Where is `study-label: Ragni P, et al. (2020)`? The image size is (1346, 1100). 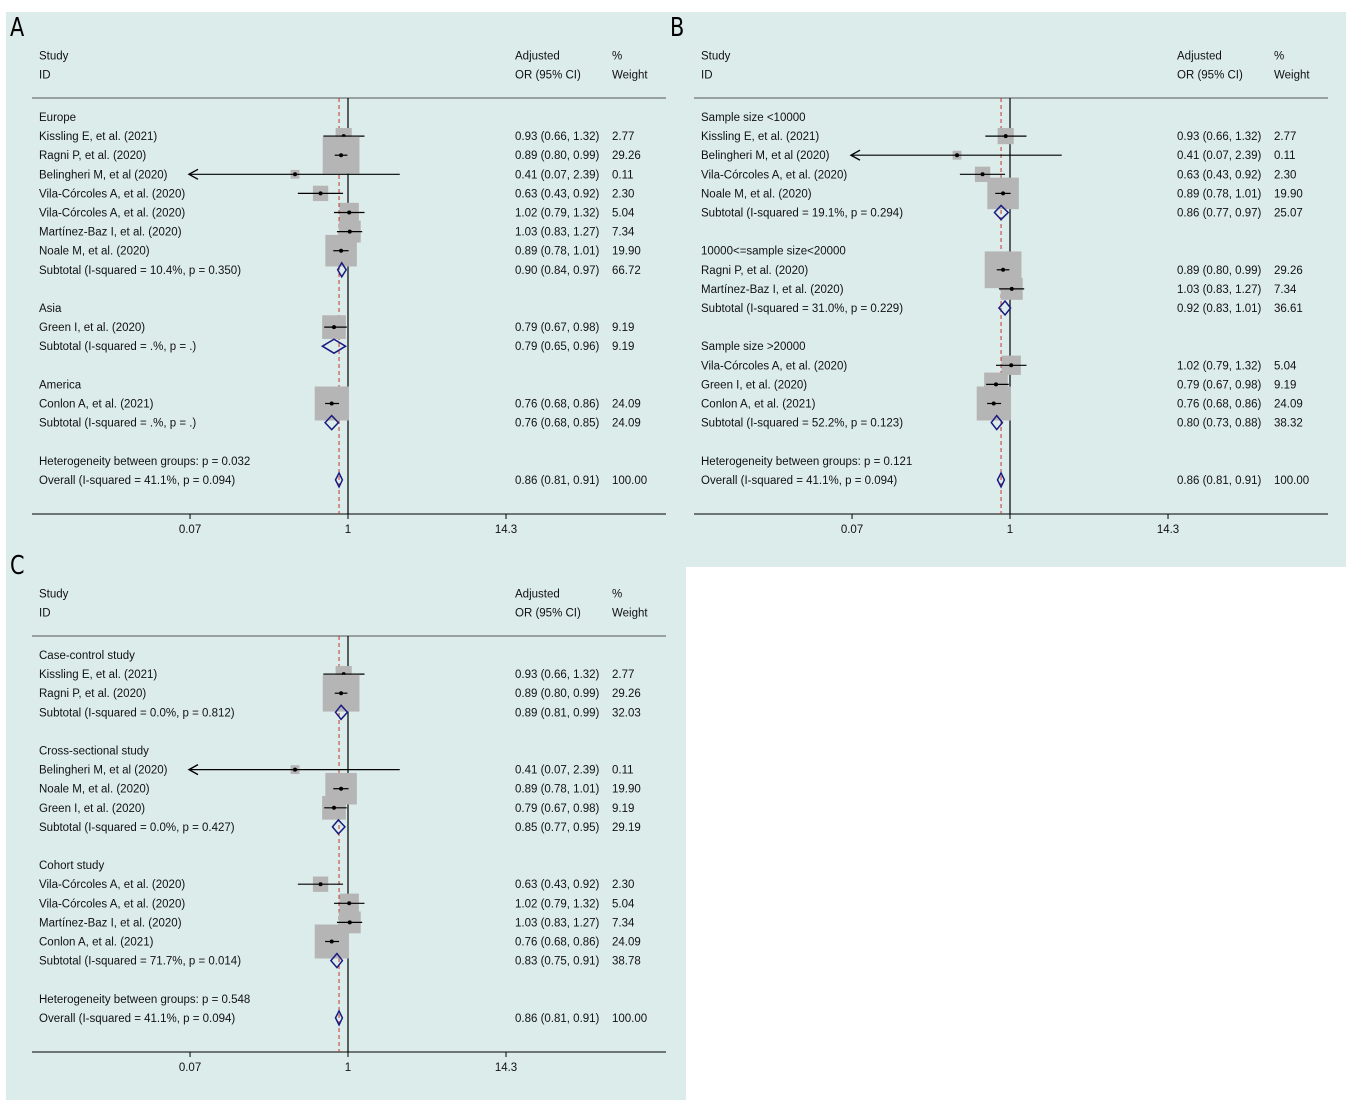 study-label: Ragni P, et al. (2020) is located at coordinates (754, 271).